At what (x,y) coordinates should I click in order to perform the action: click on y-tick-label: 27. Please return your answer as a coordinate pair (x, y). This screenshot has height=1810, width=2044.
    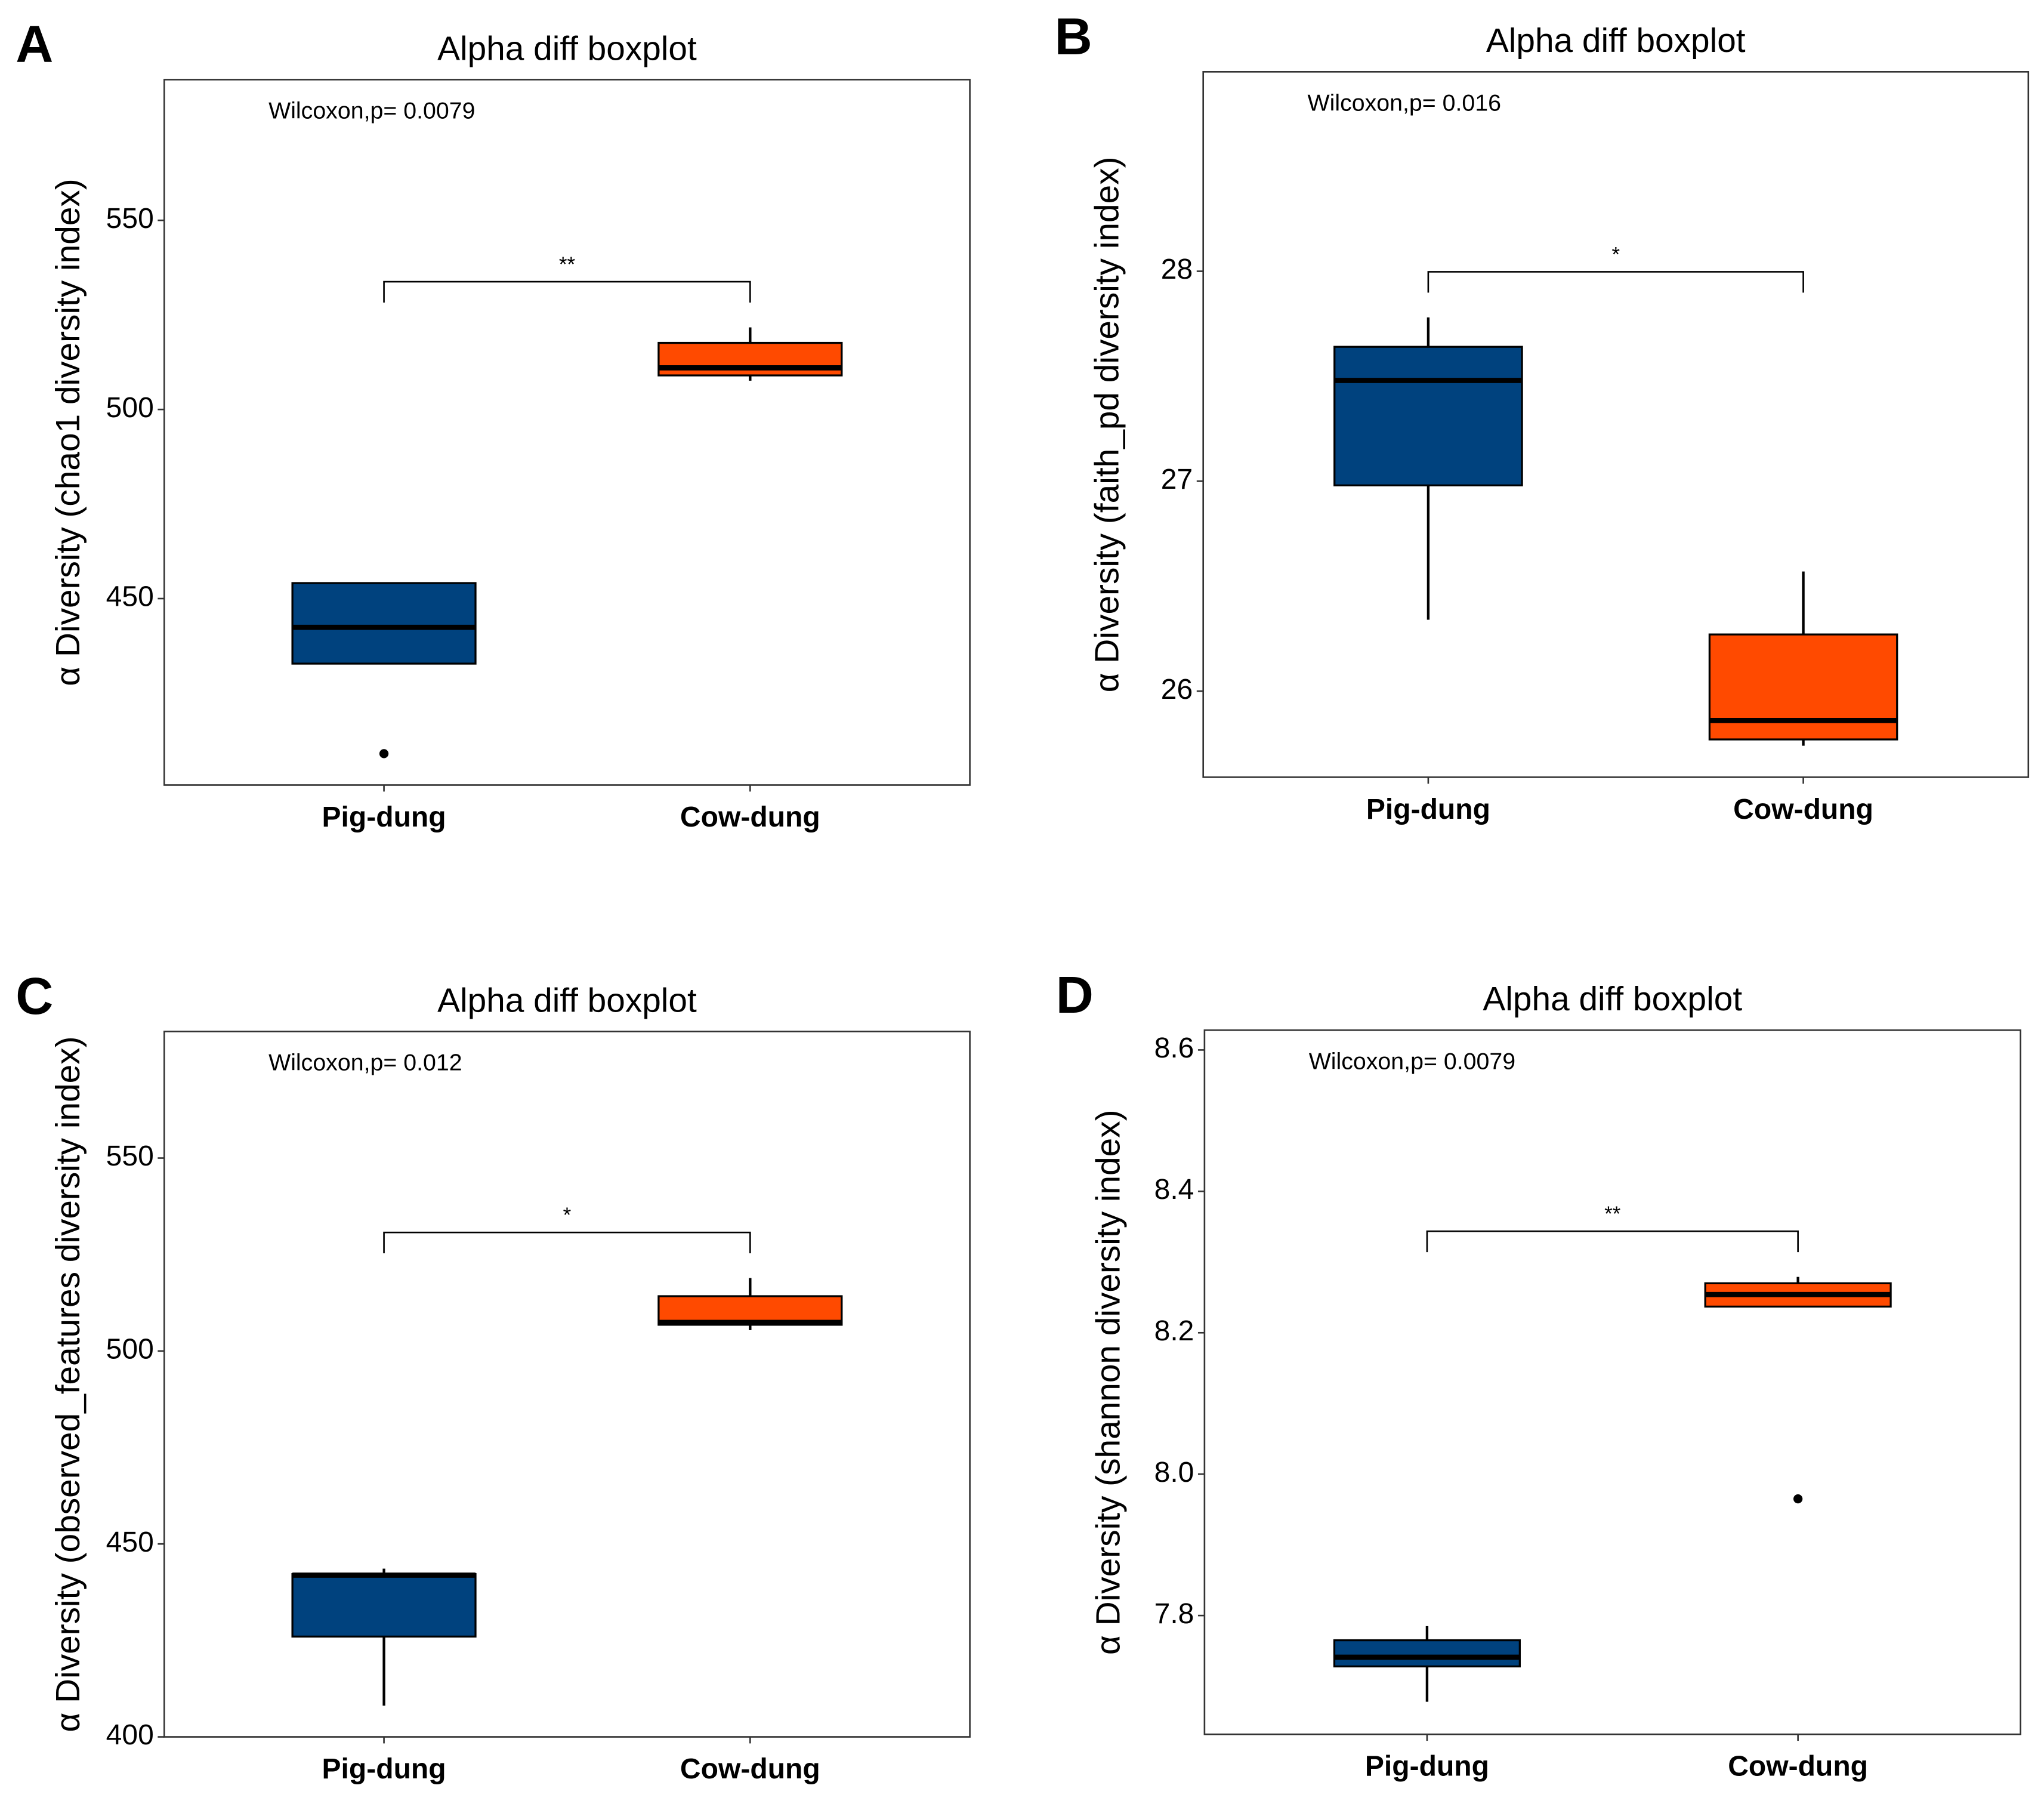
    Looking at the image, I should click on (1177, 479).